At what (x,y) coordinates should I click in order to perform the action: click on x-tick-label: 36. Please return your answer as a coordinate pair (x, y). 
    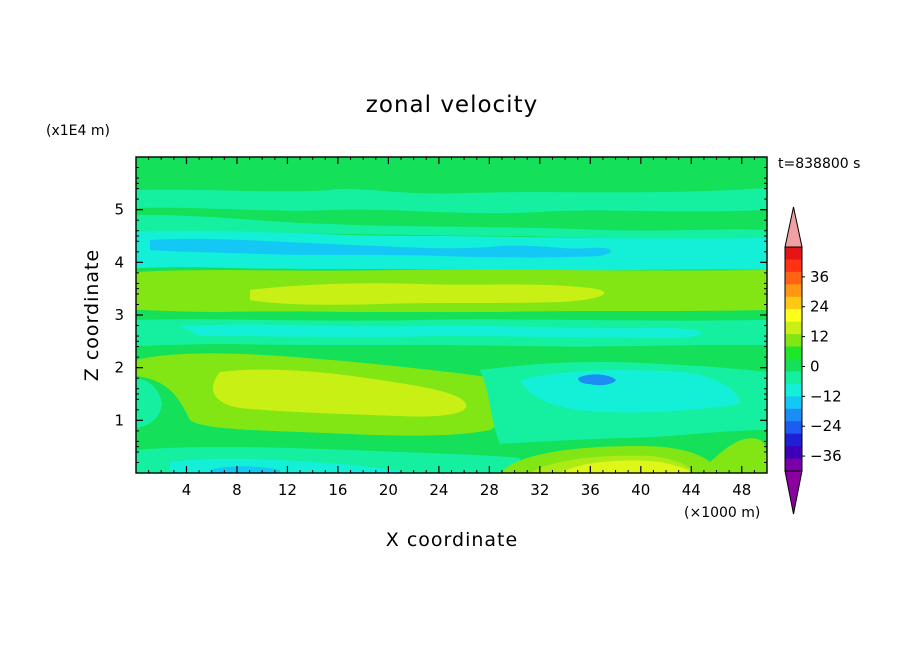
    Looking at the image, I should click on (590, 490).